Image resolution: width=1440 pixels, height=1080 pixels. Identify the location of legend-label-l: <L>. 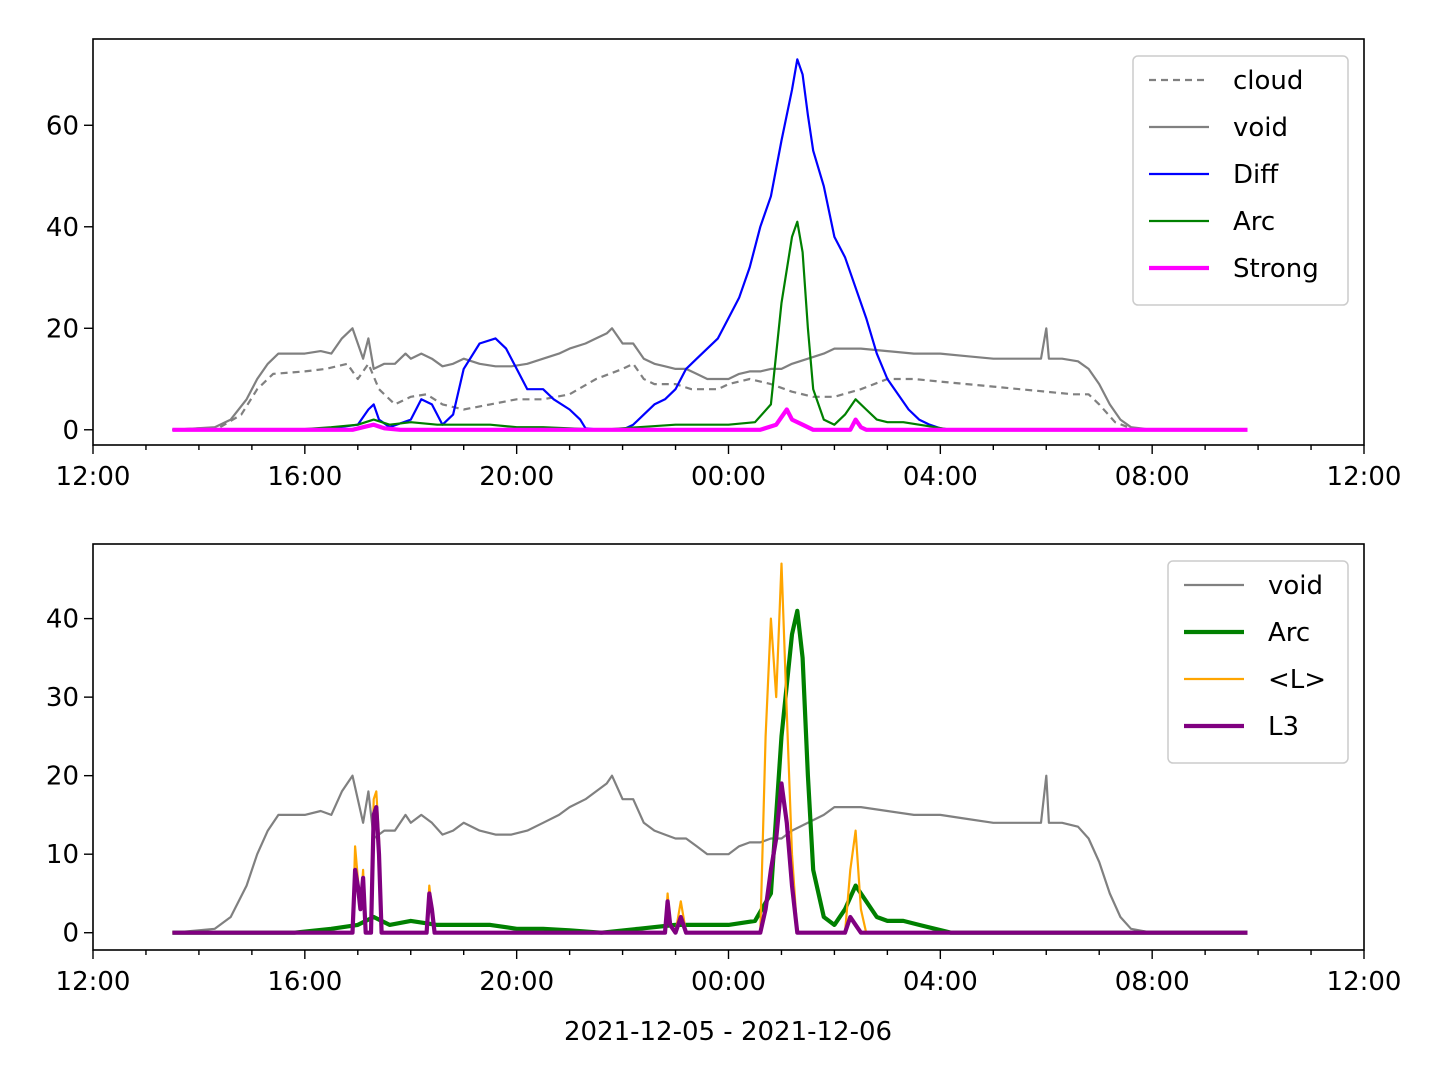
(1297, 680).